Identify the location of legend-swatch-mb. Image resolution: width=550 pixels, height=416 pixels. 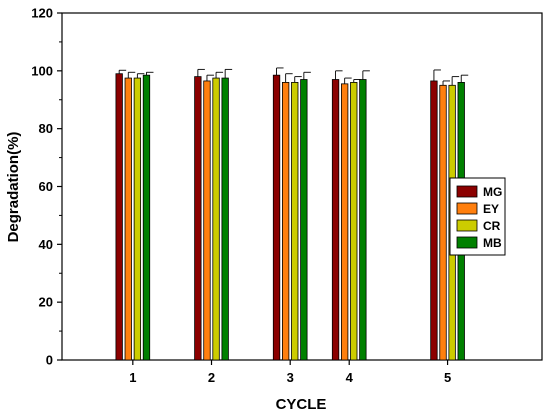
(467, 242).